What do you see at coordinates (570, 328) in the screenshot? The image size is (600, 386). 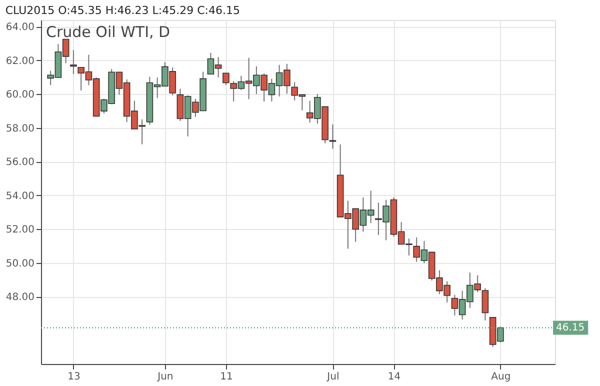 I see `ref-line-label: 46.15` at bounding box center [570, 328].